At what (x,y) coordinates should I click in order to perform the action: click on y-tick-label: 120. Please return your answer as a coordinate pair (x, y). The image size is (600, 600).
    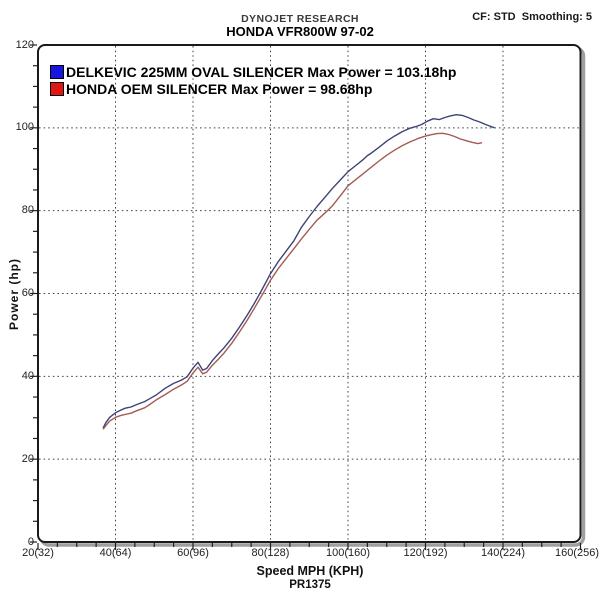
    Looking at the image, I should click on (24, 44).